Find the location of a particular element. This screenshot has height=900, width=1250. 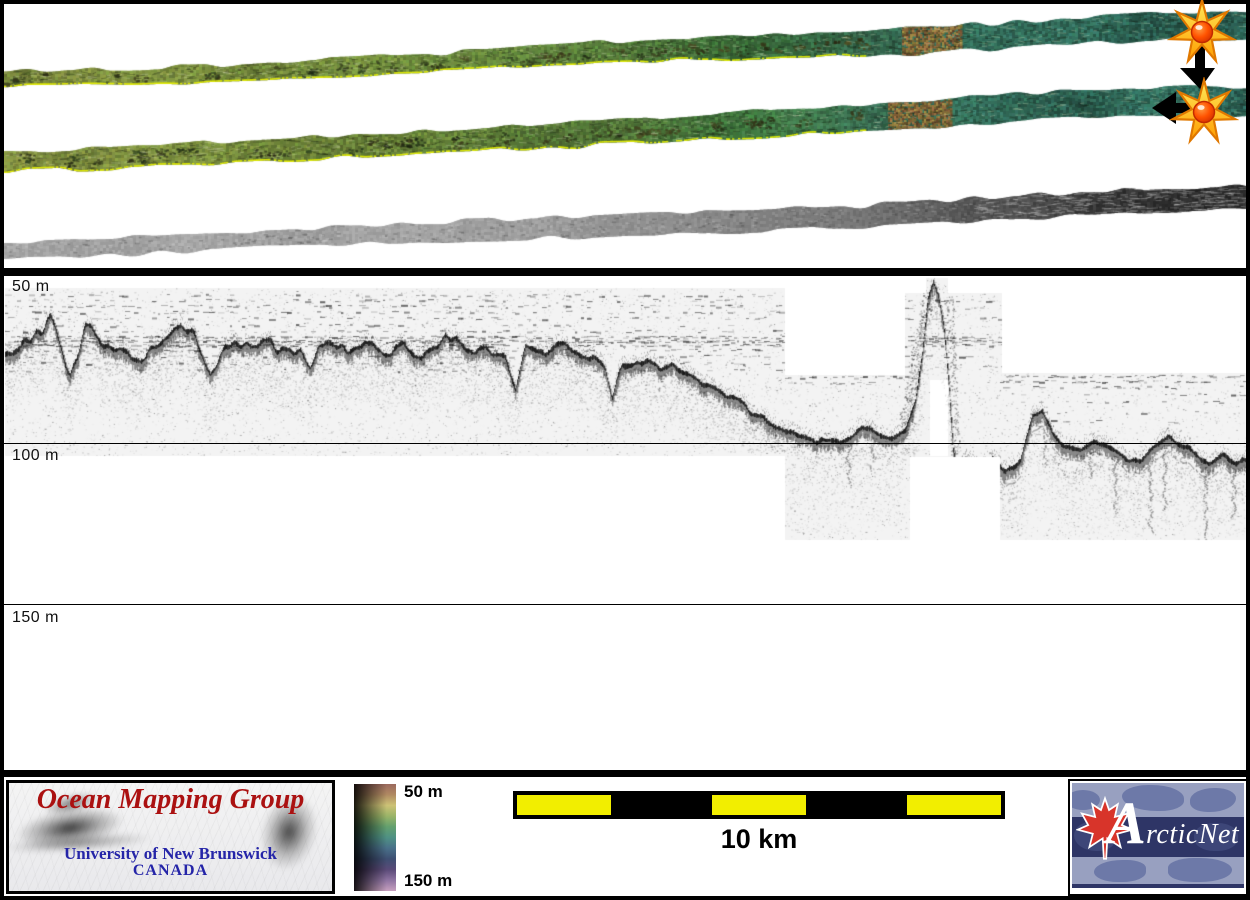

depth-tick-150m: 150 m is located at coordinates (35, 617).